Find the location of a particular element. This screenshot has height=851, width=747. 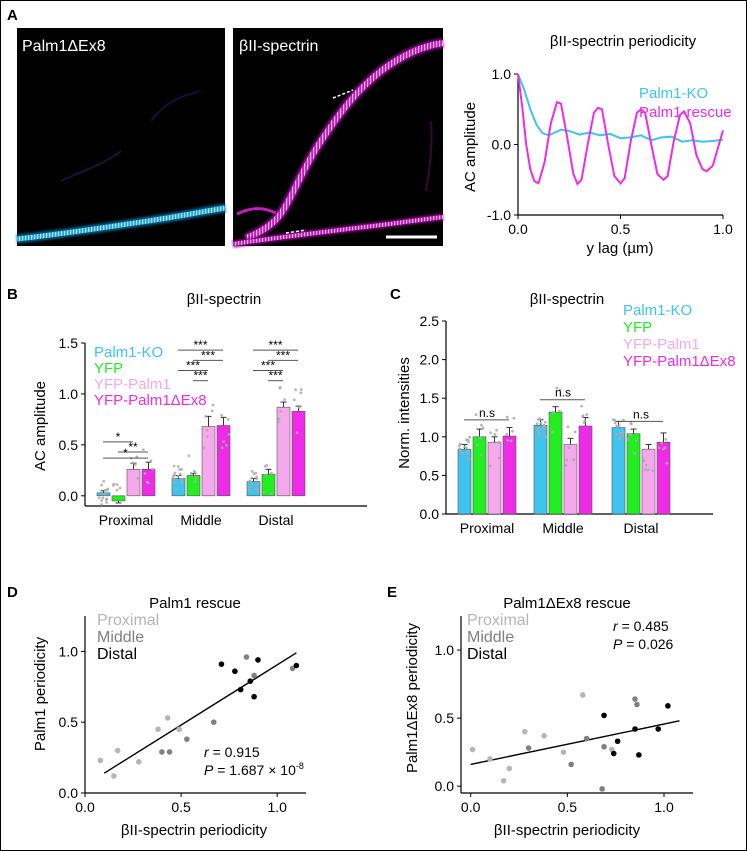

chart-c-sig-label: n.s is located at coordinates (641, 414).